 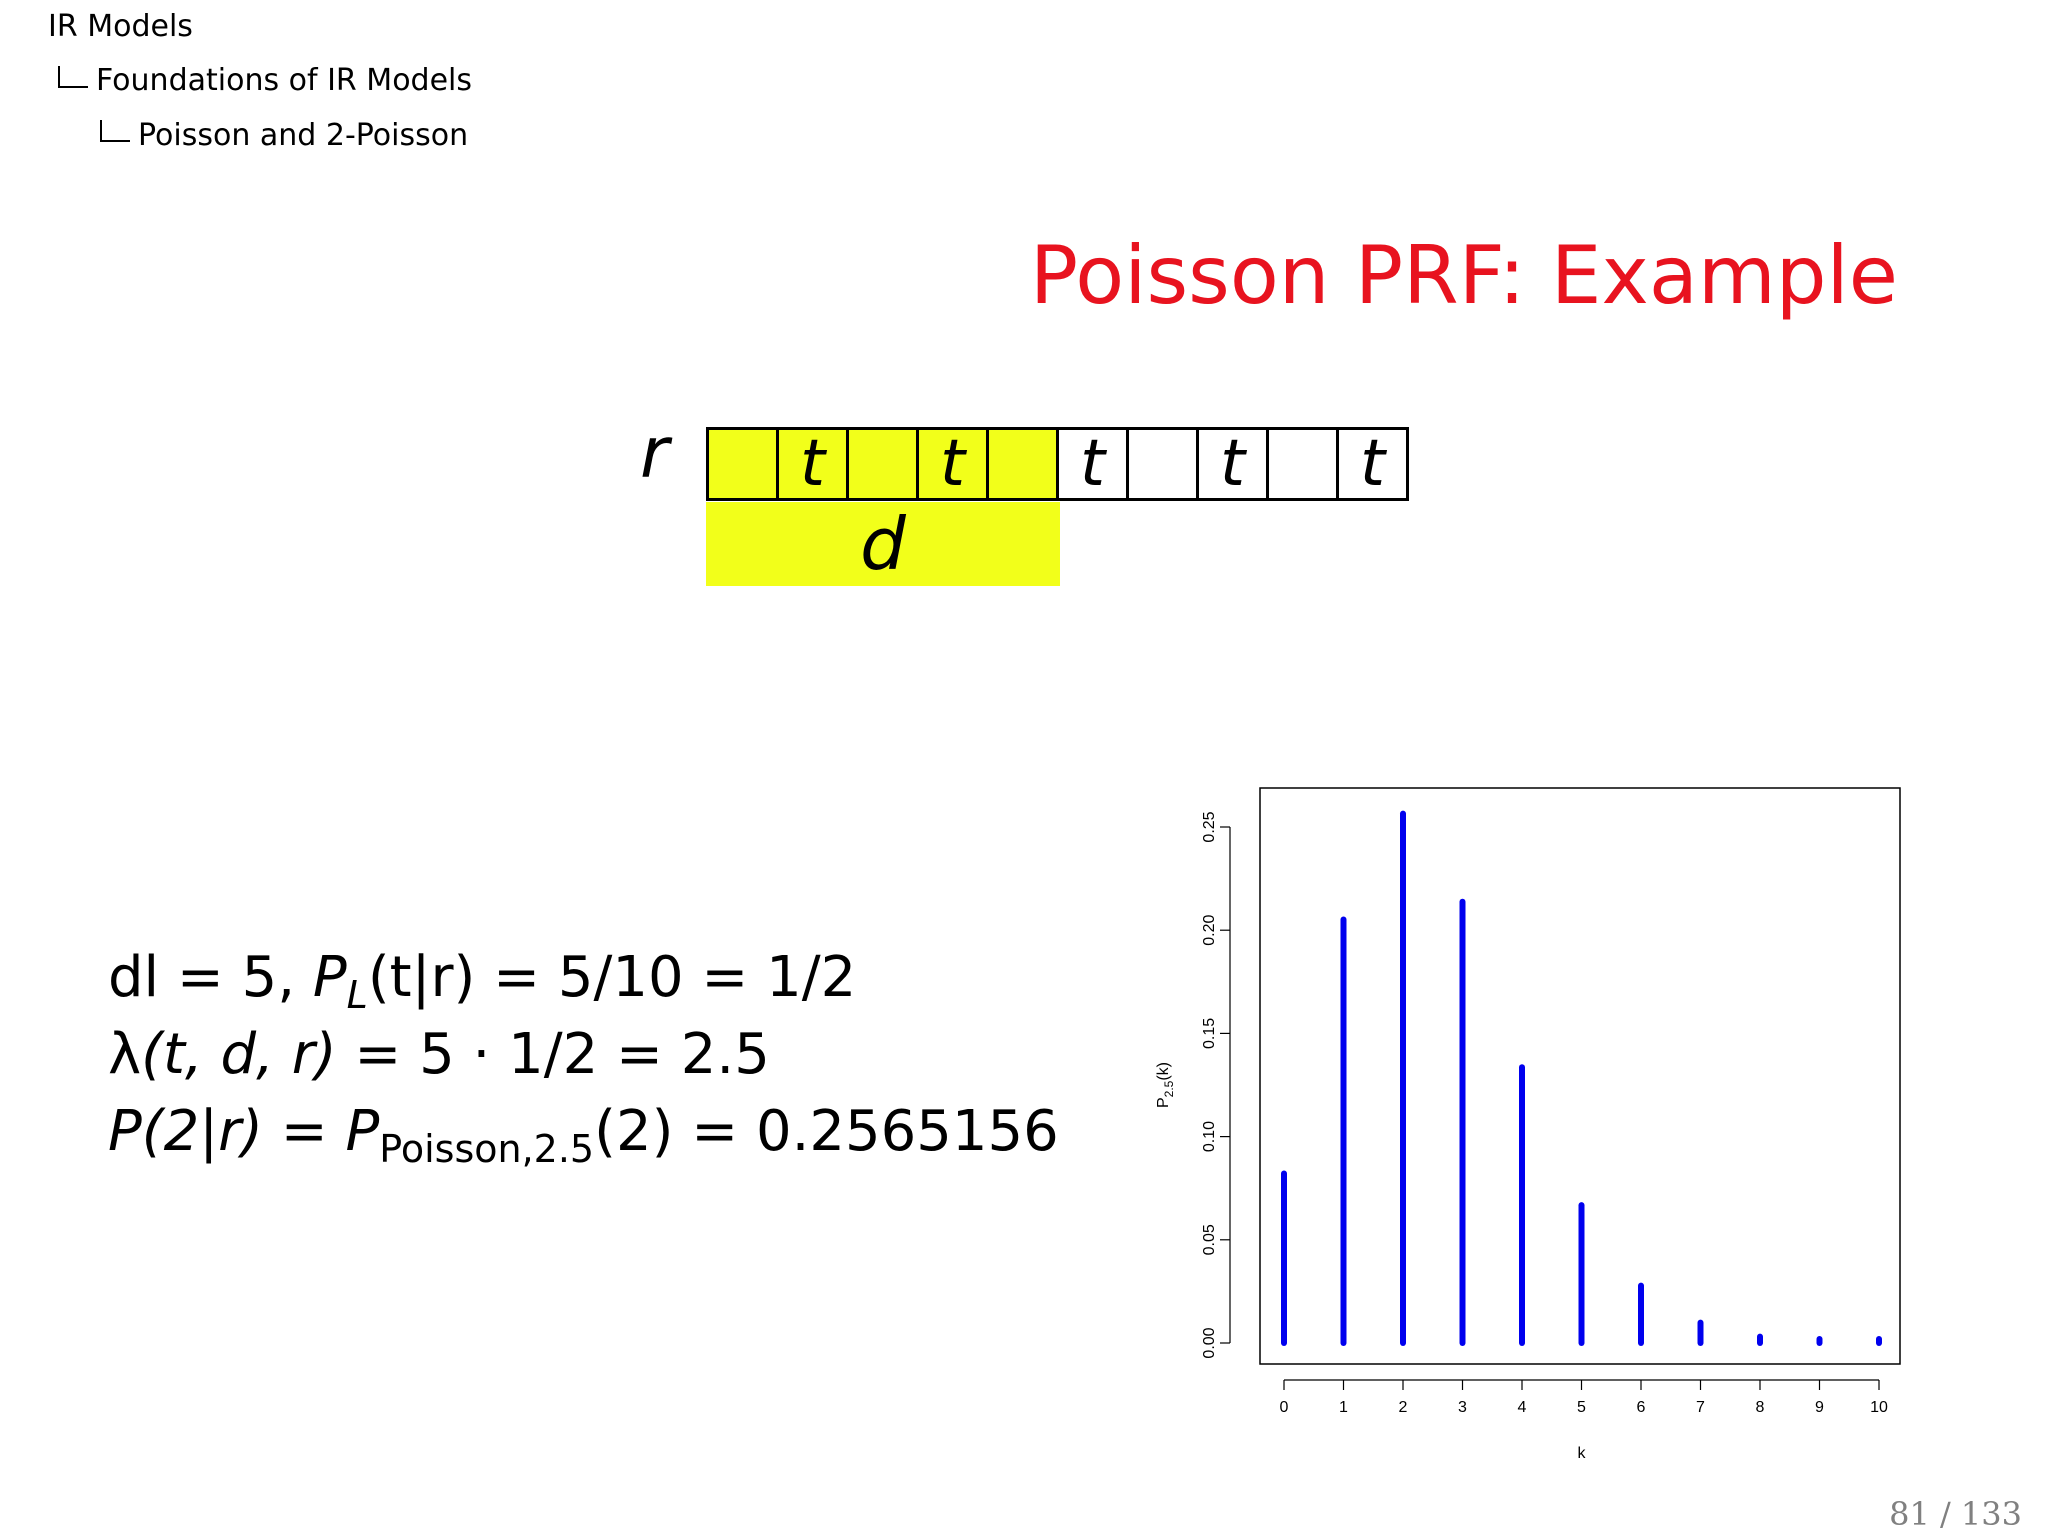 I want to click on slide-title: Poisson PRF: Example, so click(x=1463, y=275).